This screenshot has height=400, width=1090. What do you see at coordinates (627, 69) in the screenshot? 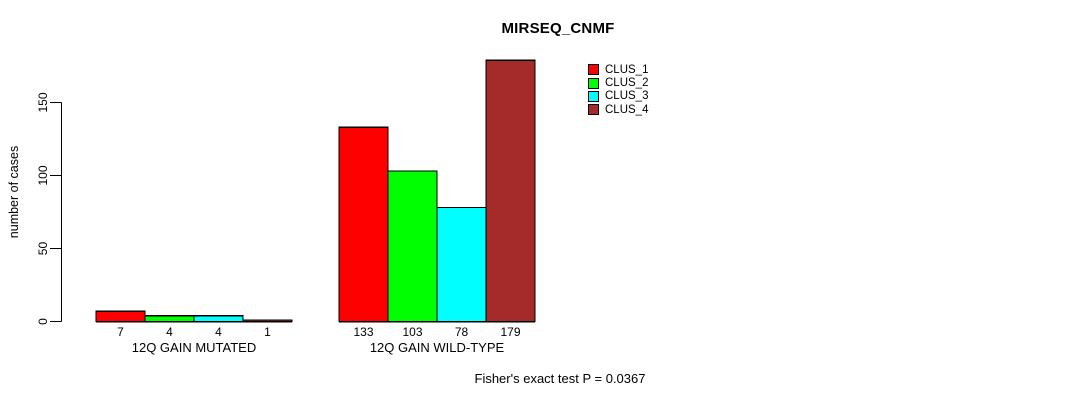
I see `legend-label: CLUS_1` at bounding box center [627, 69].